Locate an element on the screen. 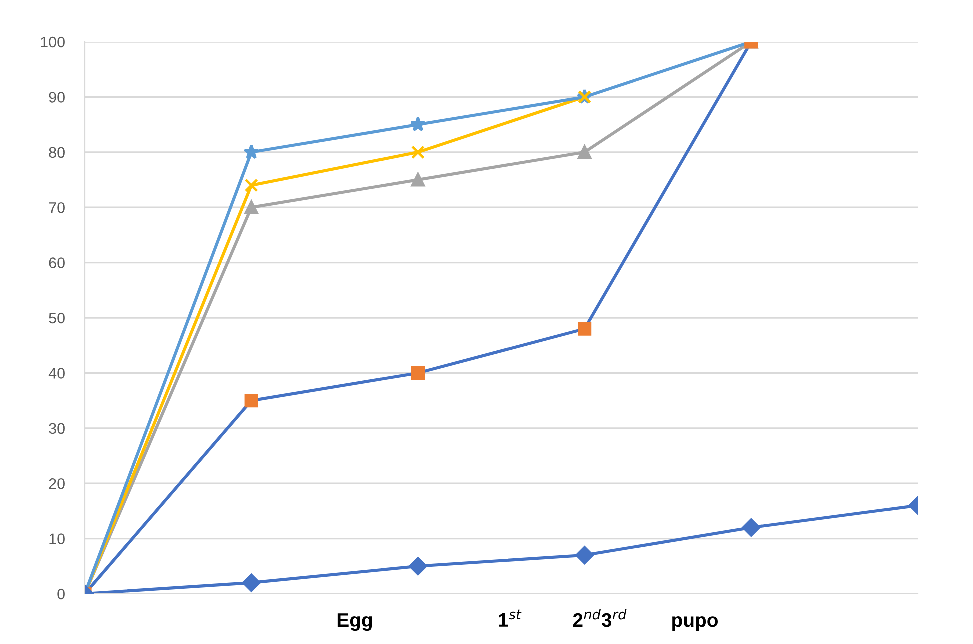 The width and height of the screenshot is (973, 644). text: Egg is located at coordinates (355, 623).